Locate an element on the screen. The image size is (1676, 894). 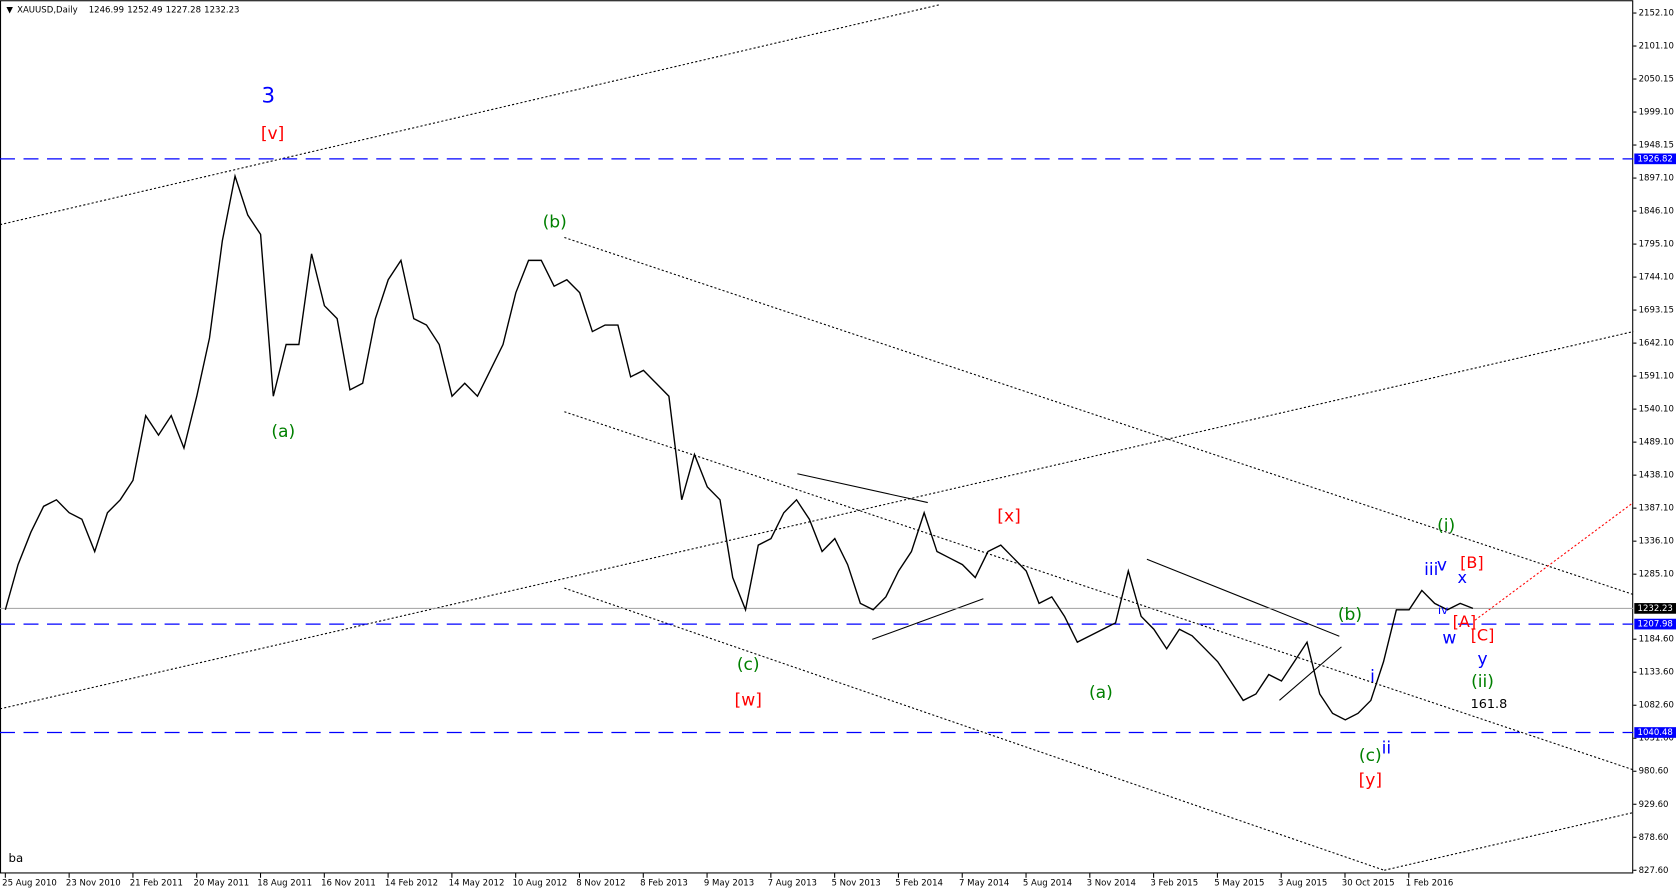
wave-label: (ii) is located at coordinates (1482, 682).